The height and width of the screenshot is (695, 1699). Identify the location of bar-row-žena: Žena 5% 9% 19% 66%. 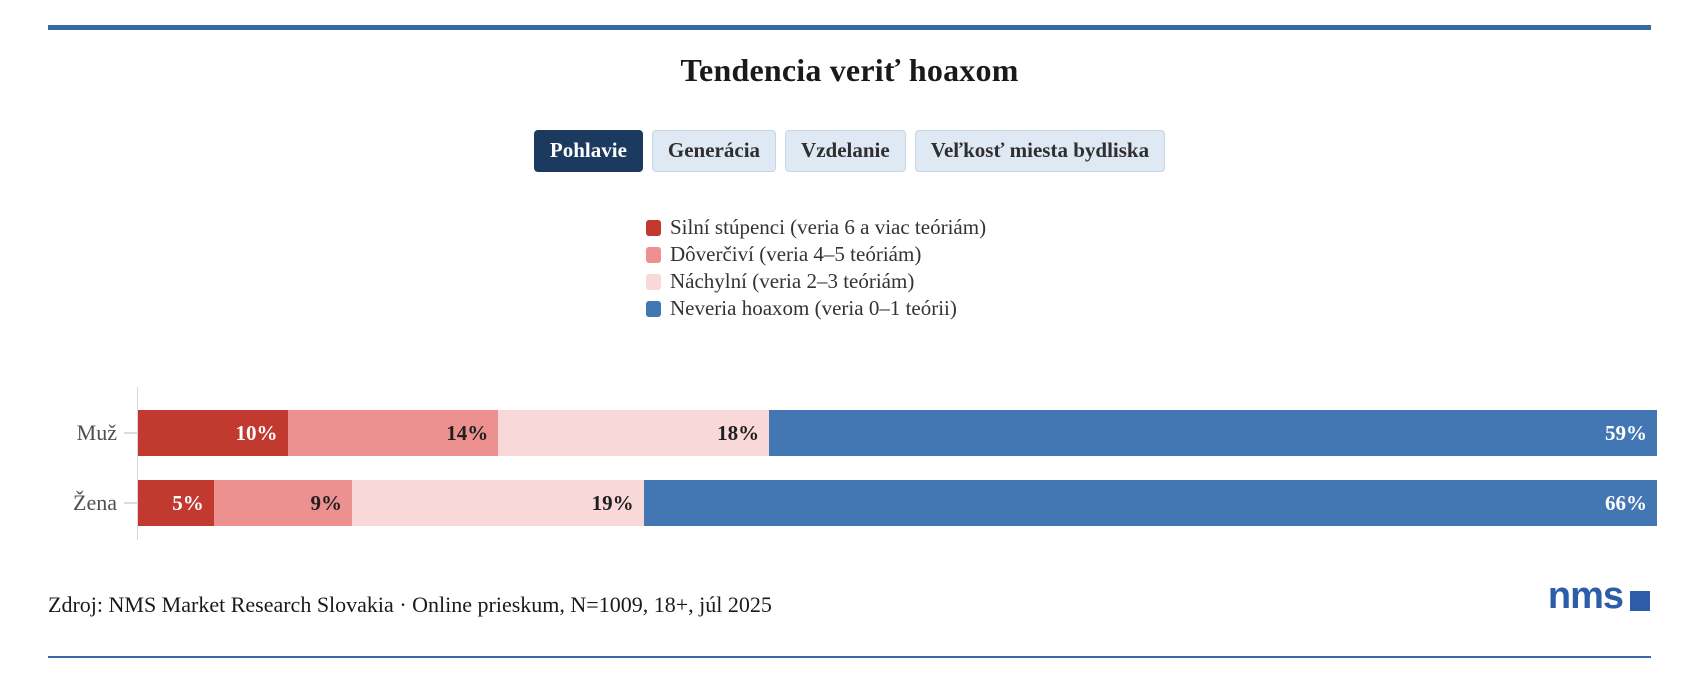
(852, 503).